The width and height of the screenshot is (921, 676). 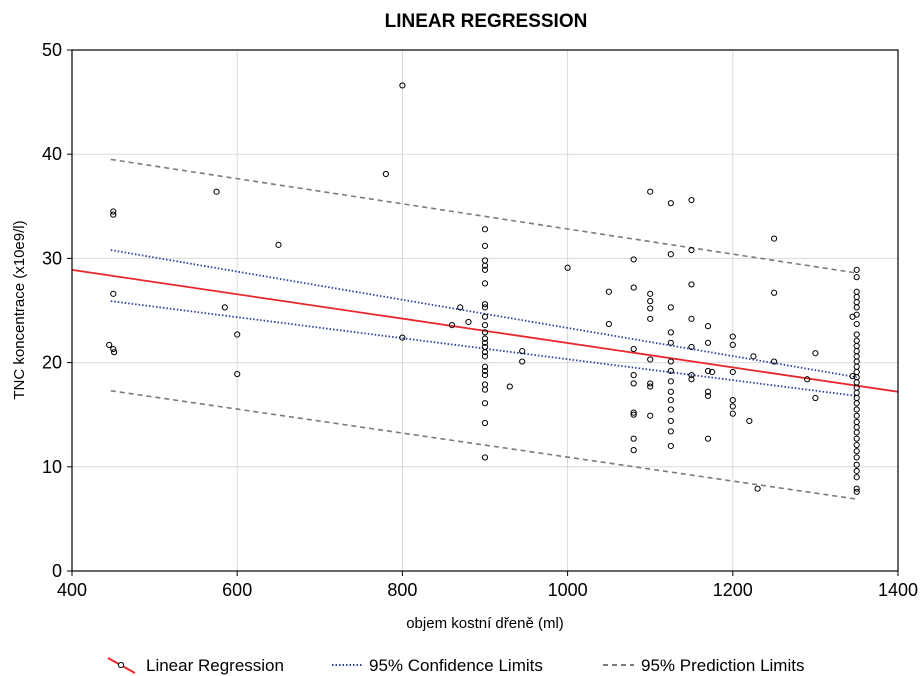 What do you see at coordinates (483, 216) in the screenshot?
I see `prediction-limit-upper` at bounding box center [483, 216].